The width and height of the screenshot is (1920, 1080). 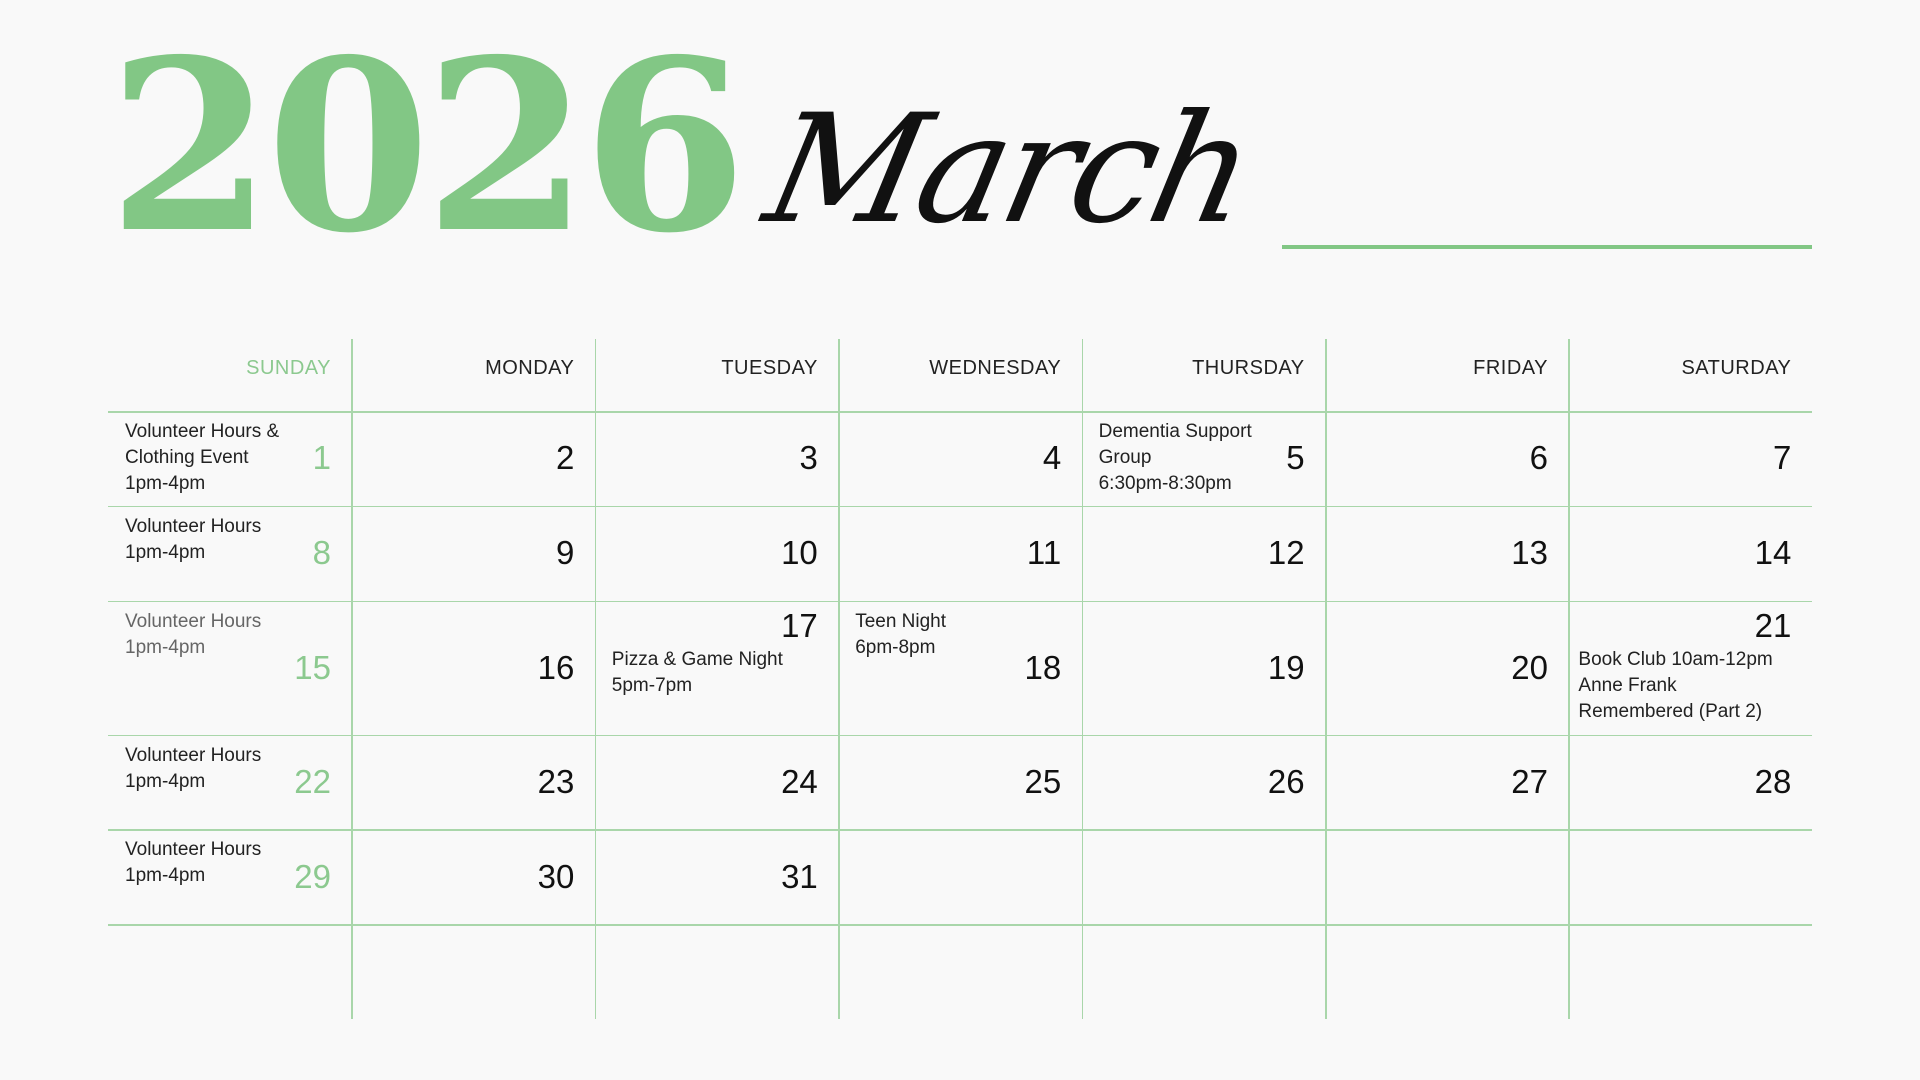 I want to click on day-number: 1, so click(x=321, y=458).